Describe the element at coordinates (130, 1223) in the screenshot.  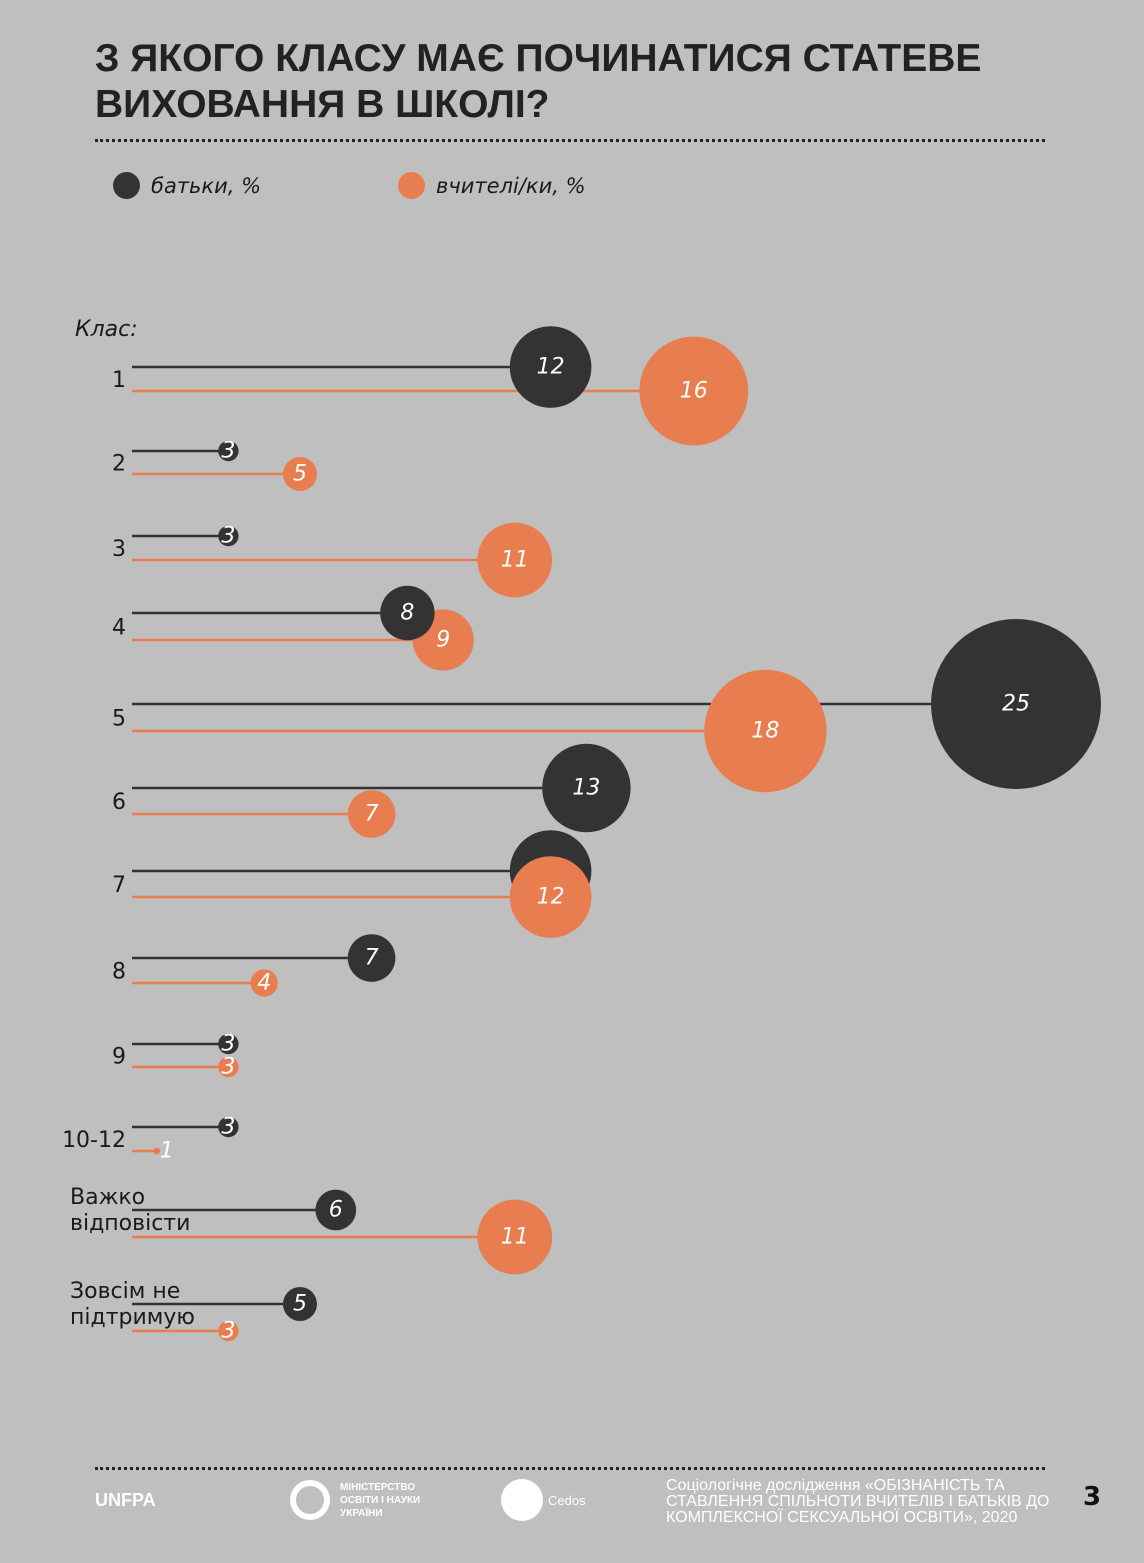
I see `category-label: відповісти` at that location.